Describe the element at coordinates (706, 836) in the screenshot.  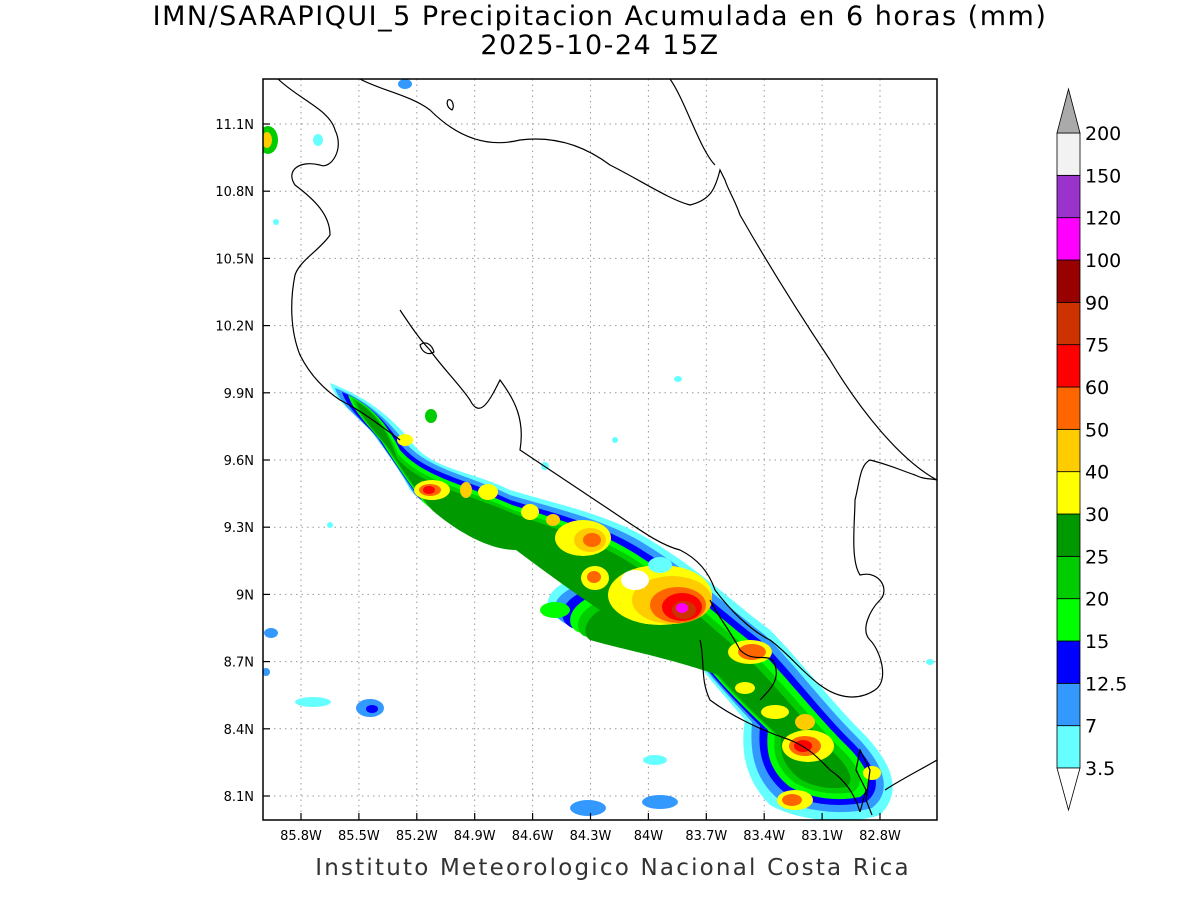
I see `lon-tick-label: 83.7W` at that location.